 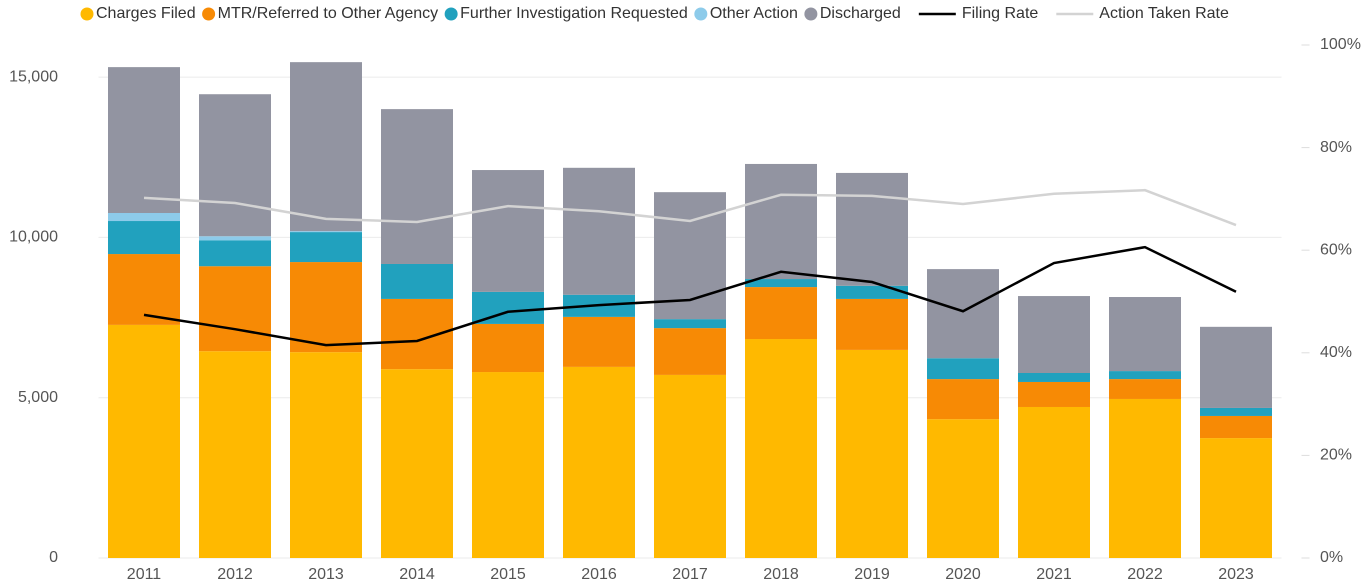 I want to click on x-tick-label: 2017, so click(x=690, y=574).